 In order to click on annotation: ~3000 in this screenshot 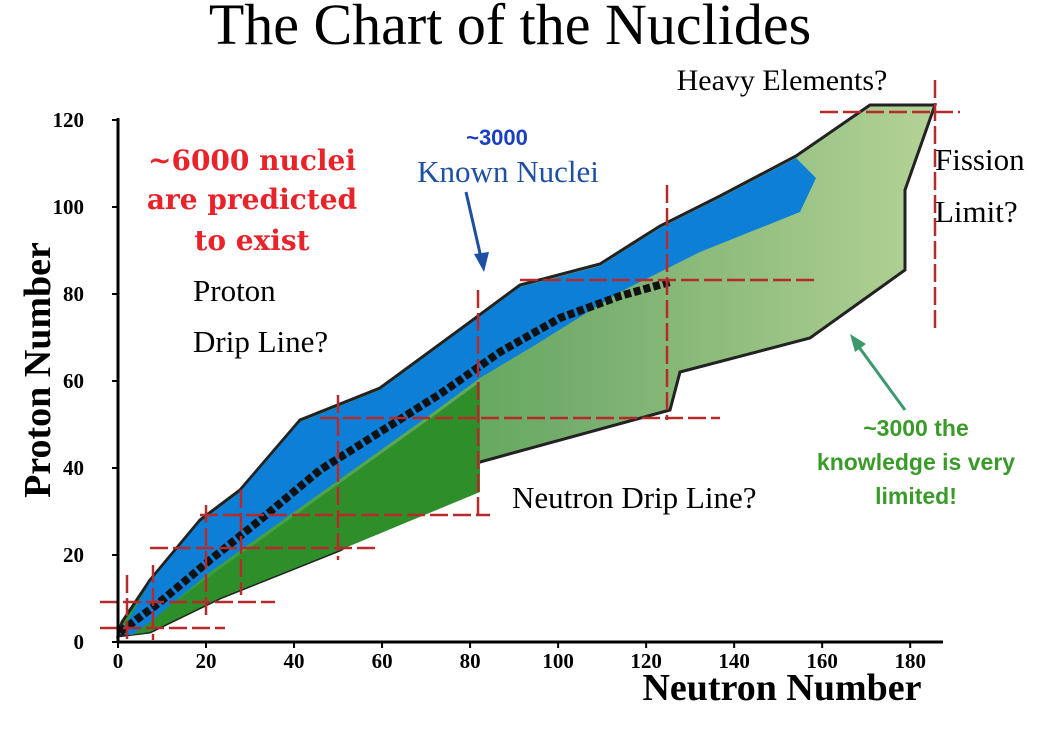, I will do `click(497, 137)`.